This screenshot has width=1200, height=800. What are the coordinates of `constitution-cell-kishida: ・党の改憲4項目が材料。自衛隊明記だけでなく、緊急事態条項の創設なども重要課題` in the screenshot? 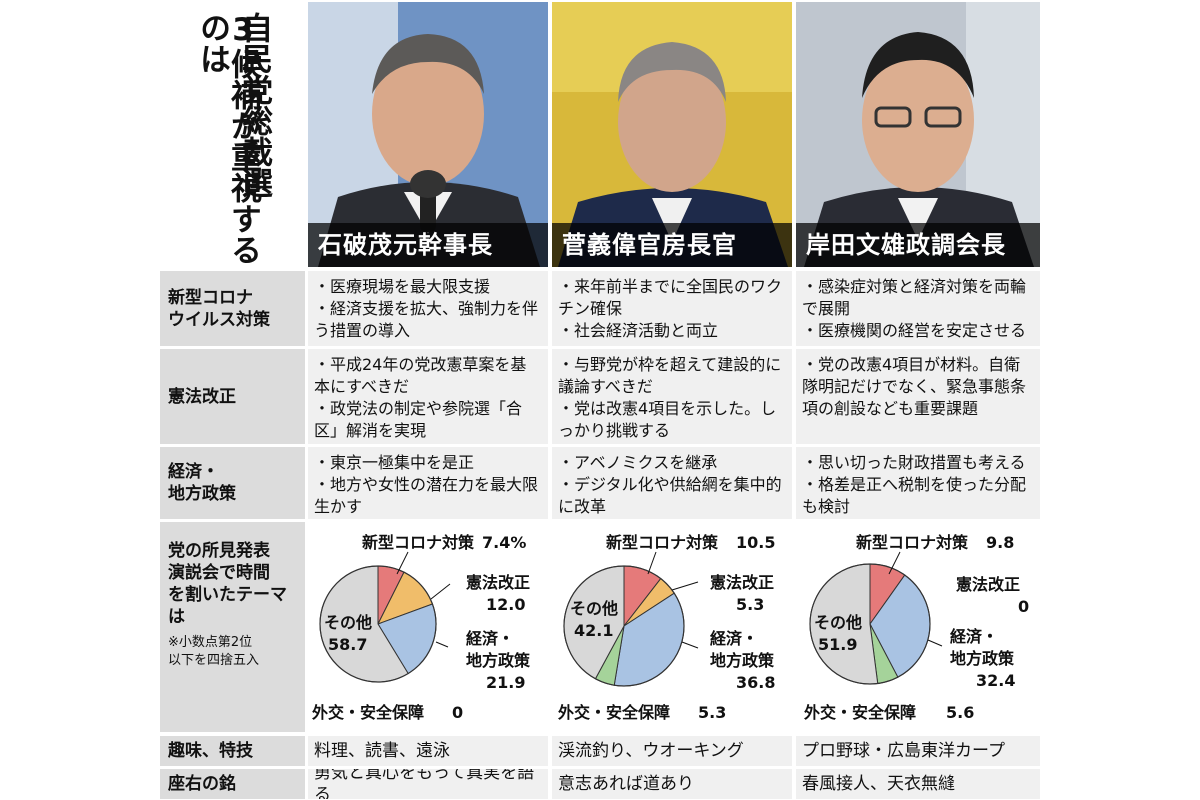 It's located at (918, 396).